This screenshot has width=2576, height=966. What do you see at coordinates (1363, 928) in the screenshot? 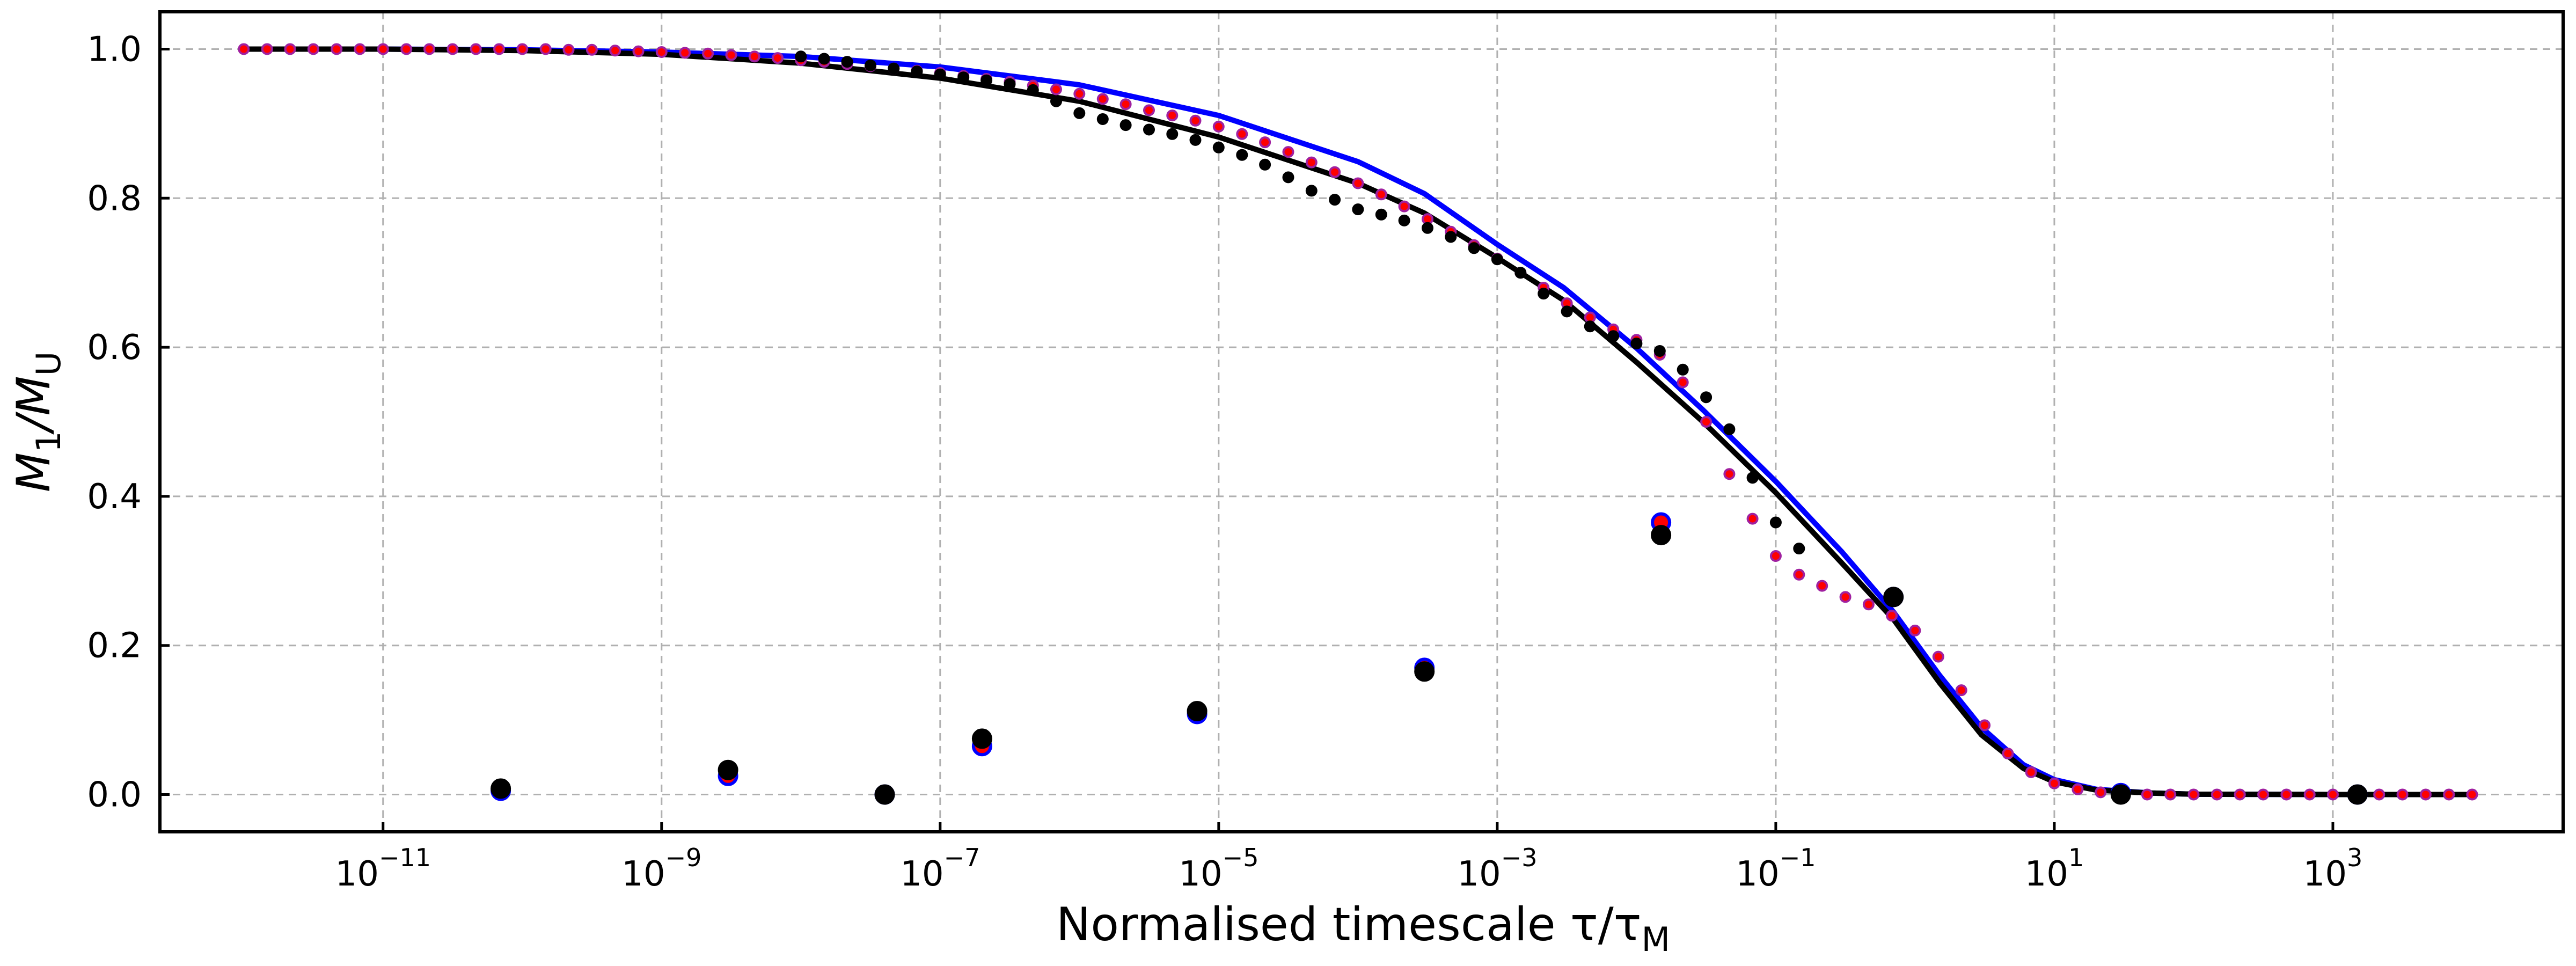
I see `x-axis-label: Normalised timescale τ/τM​` at bounding box center [1363, 928].